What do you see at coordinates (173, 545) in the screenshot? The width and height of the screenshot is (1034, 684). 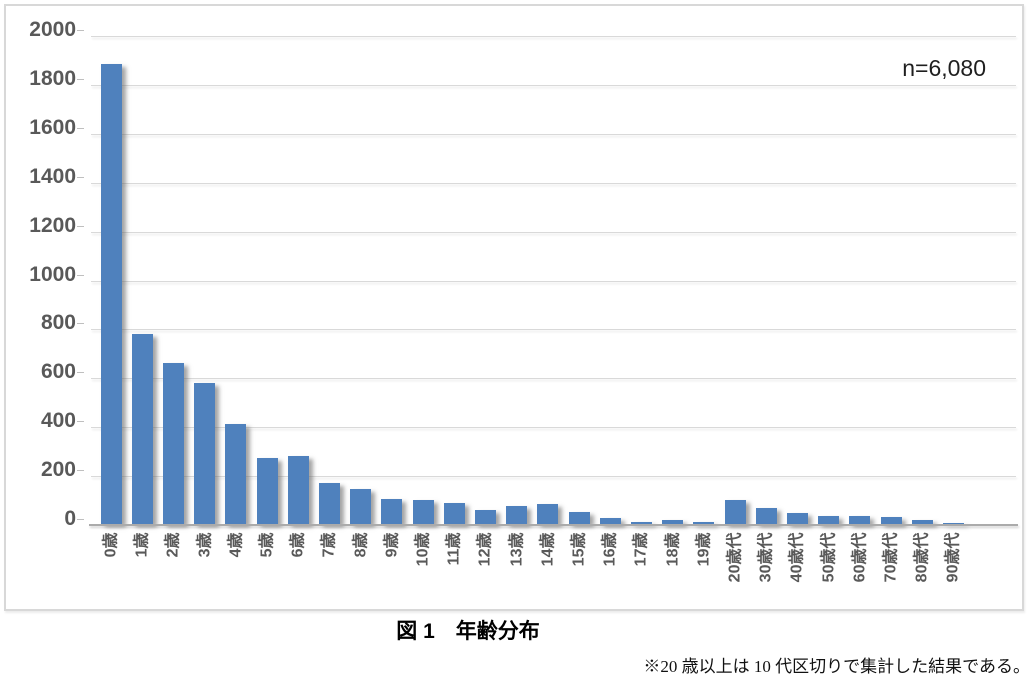 I see `x-axis-tick-label: 2歳` at bounding box center [173, 545].